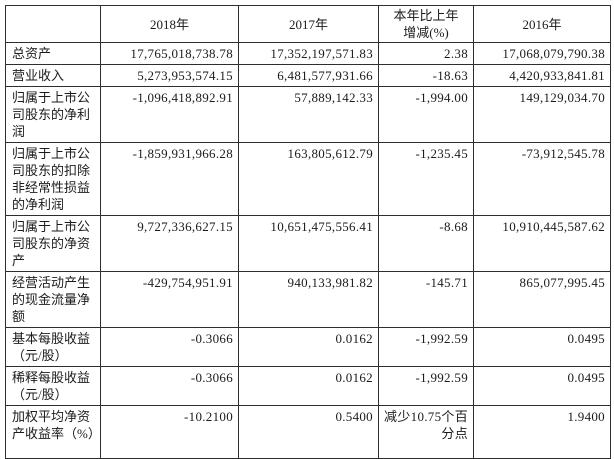 The width and height of the screenshot is (614, 459). I want to click on value-2017: 57,889,142.33, so click(308, 114).